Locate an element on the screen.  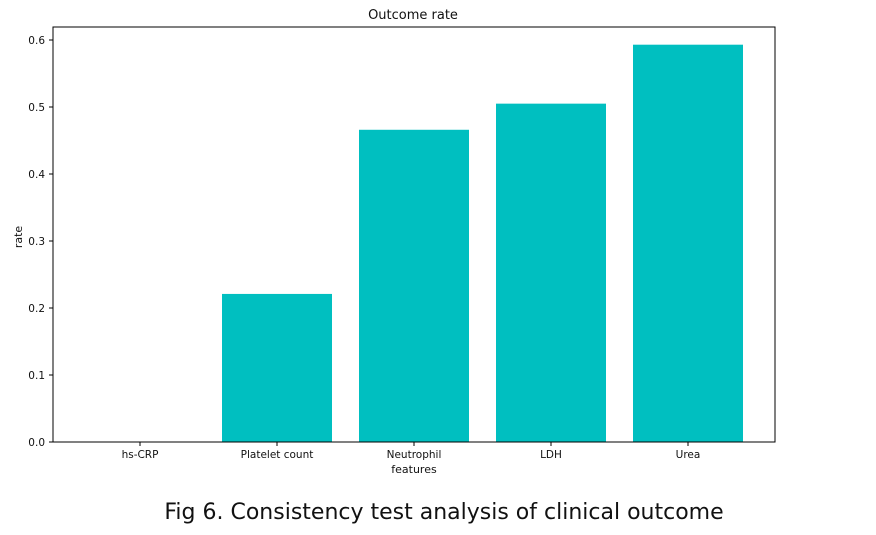
x-tick-label: Urea is located at coordinates (688, 455).